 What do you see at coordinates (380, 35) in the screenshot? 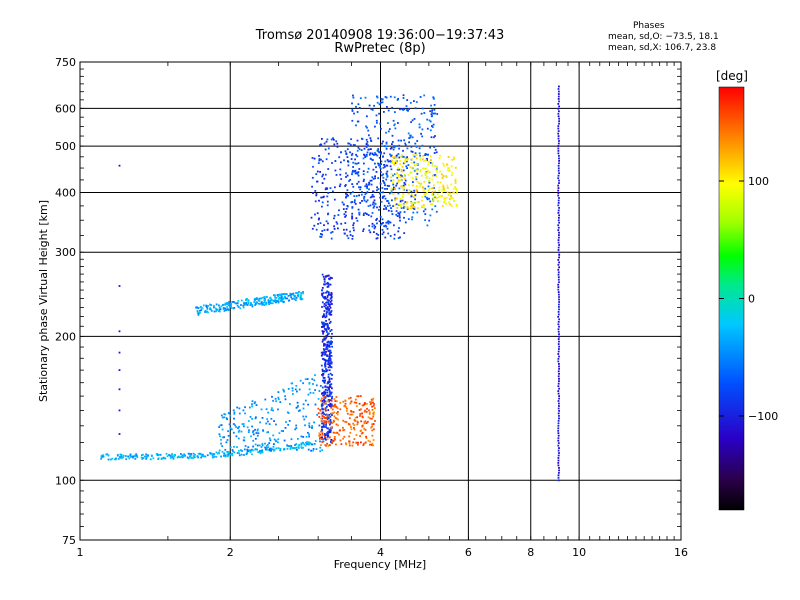
I see `chart-title: Tromsø 20140908 19:36:00−19:37:43` at bounding box center [380, 35].